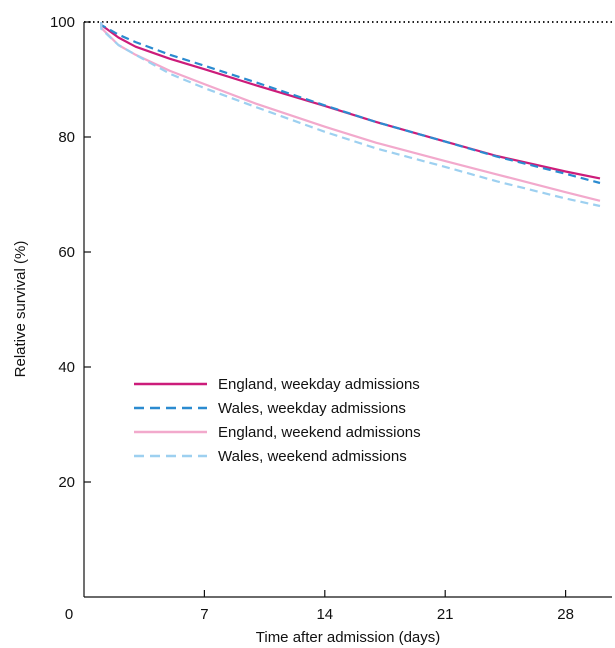 This screenshot has width=615, height=648. What do you see at coordinates (69, 614) in the screenshot?
I see `x-tick-label-0: 0` at bounding box center [69, 614].